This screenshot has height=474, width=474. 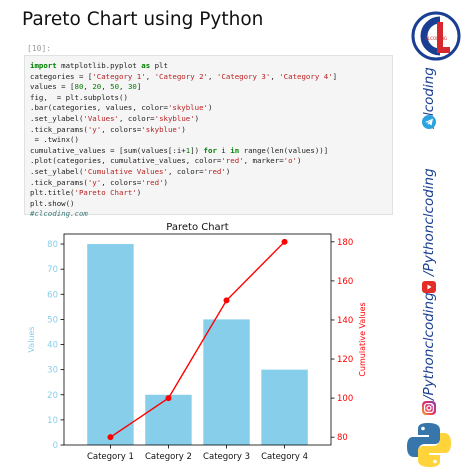 I want to click on python-logo-icon, so click(x=429, y=445).